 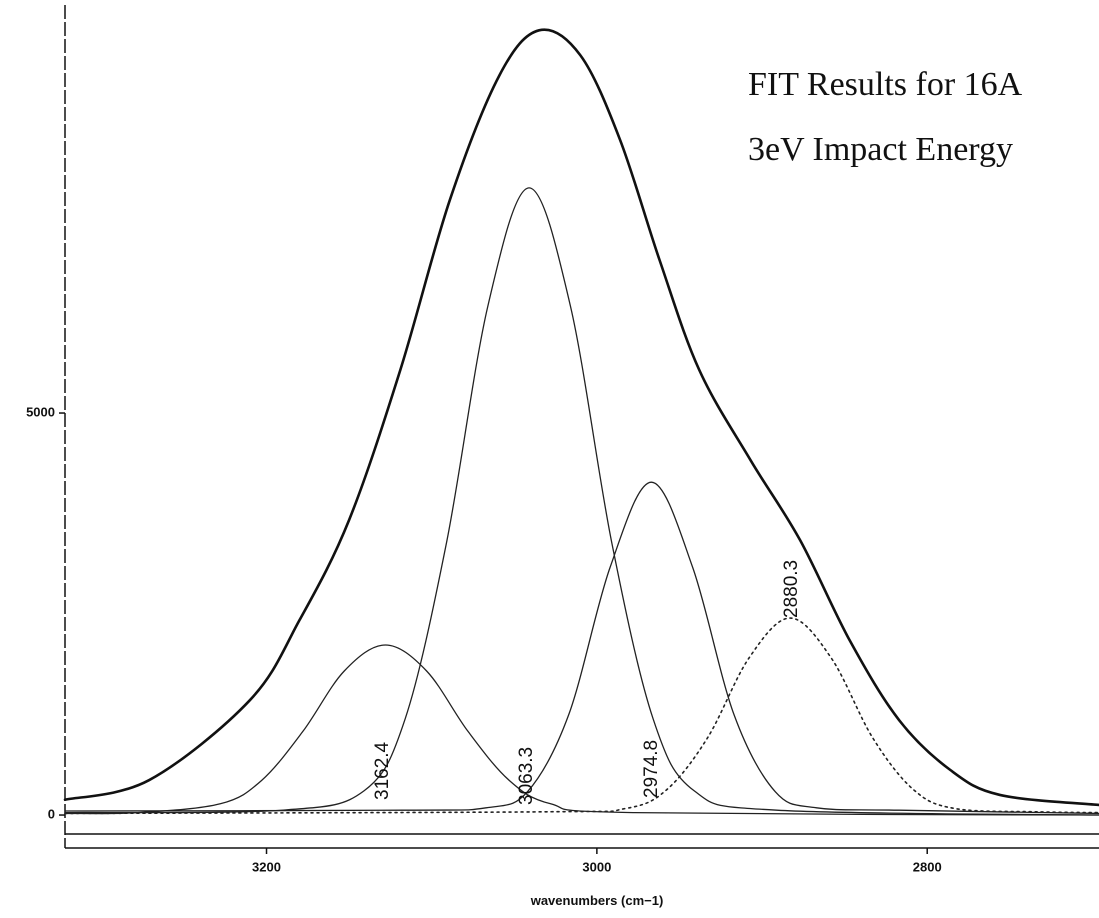 What do you see at coordinates (266, 866) in the screenshot?
I see `x-tick-label: 3200` at bounding box center [266, 866].